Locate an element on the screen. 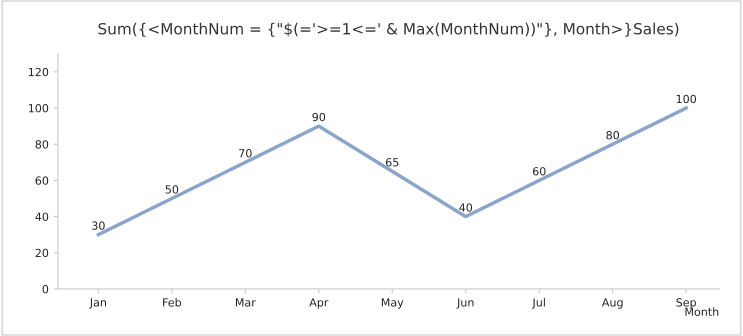 This screenshot has height=336, width=743. chart-title: Sum({<MonthNum = {"$(='>=1<=' & Max(MonthNum))"}, Month>}Sales) is located at coordinates (388, 29).